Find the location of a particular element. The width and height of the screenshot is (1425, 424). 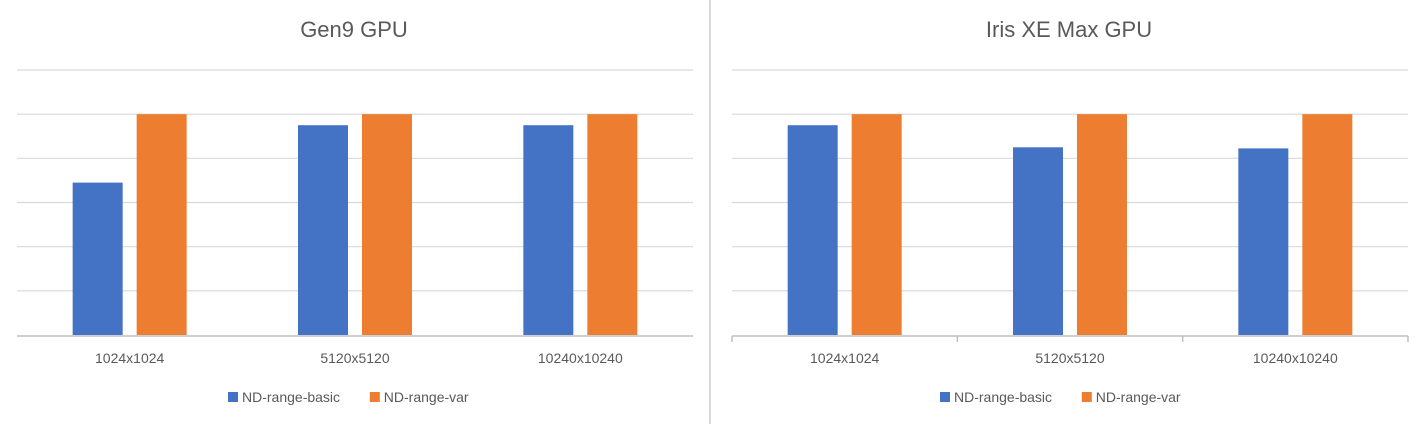

chart-title: Iris XE Max GPU is located at coordinates (1069, 29).